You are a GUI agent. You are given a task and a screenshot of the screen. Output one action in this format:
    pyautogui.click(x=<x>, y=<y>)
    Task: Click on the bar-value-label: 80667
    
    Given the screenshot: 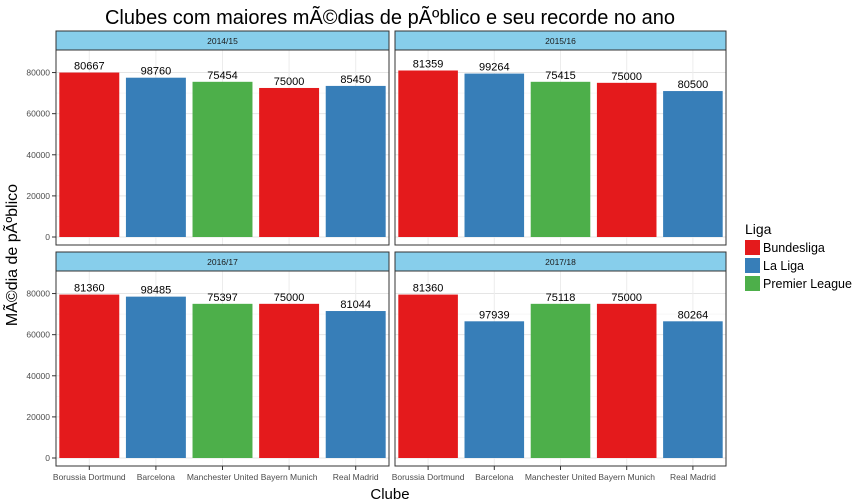 What is the action you would take?
    pyautogui.click(x=89, y=67)
    